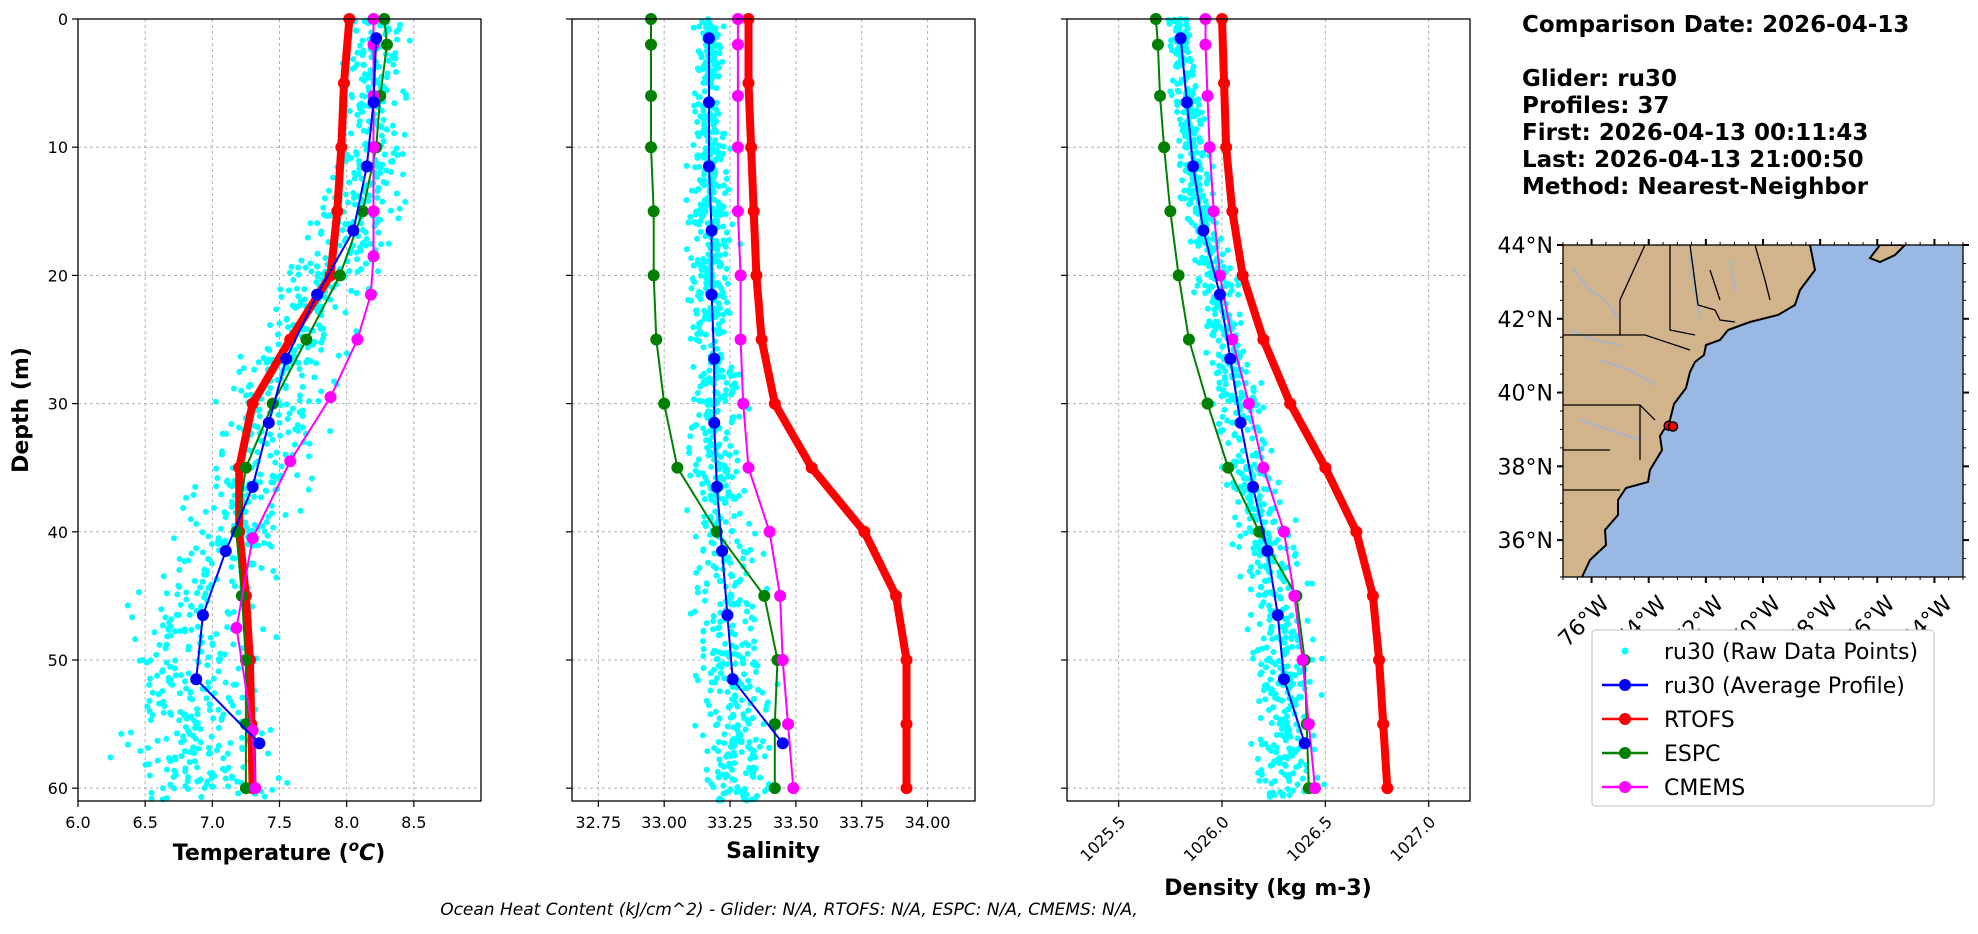 This screenshot has height=934, width=1978. I want to click on y-tick-label: 40, so click(58, 532).